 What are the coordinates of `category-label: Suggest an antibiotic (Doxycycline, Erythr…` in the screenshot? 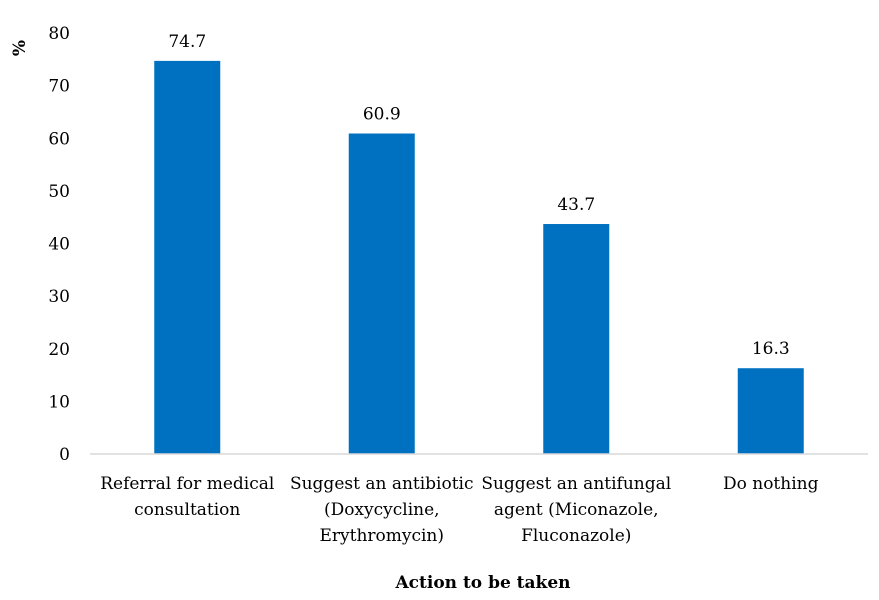 It's located at (382, 510).